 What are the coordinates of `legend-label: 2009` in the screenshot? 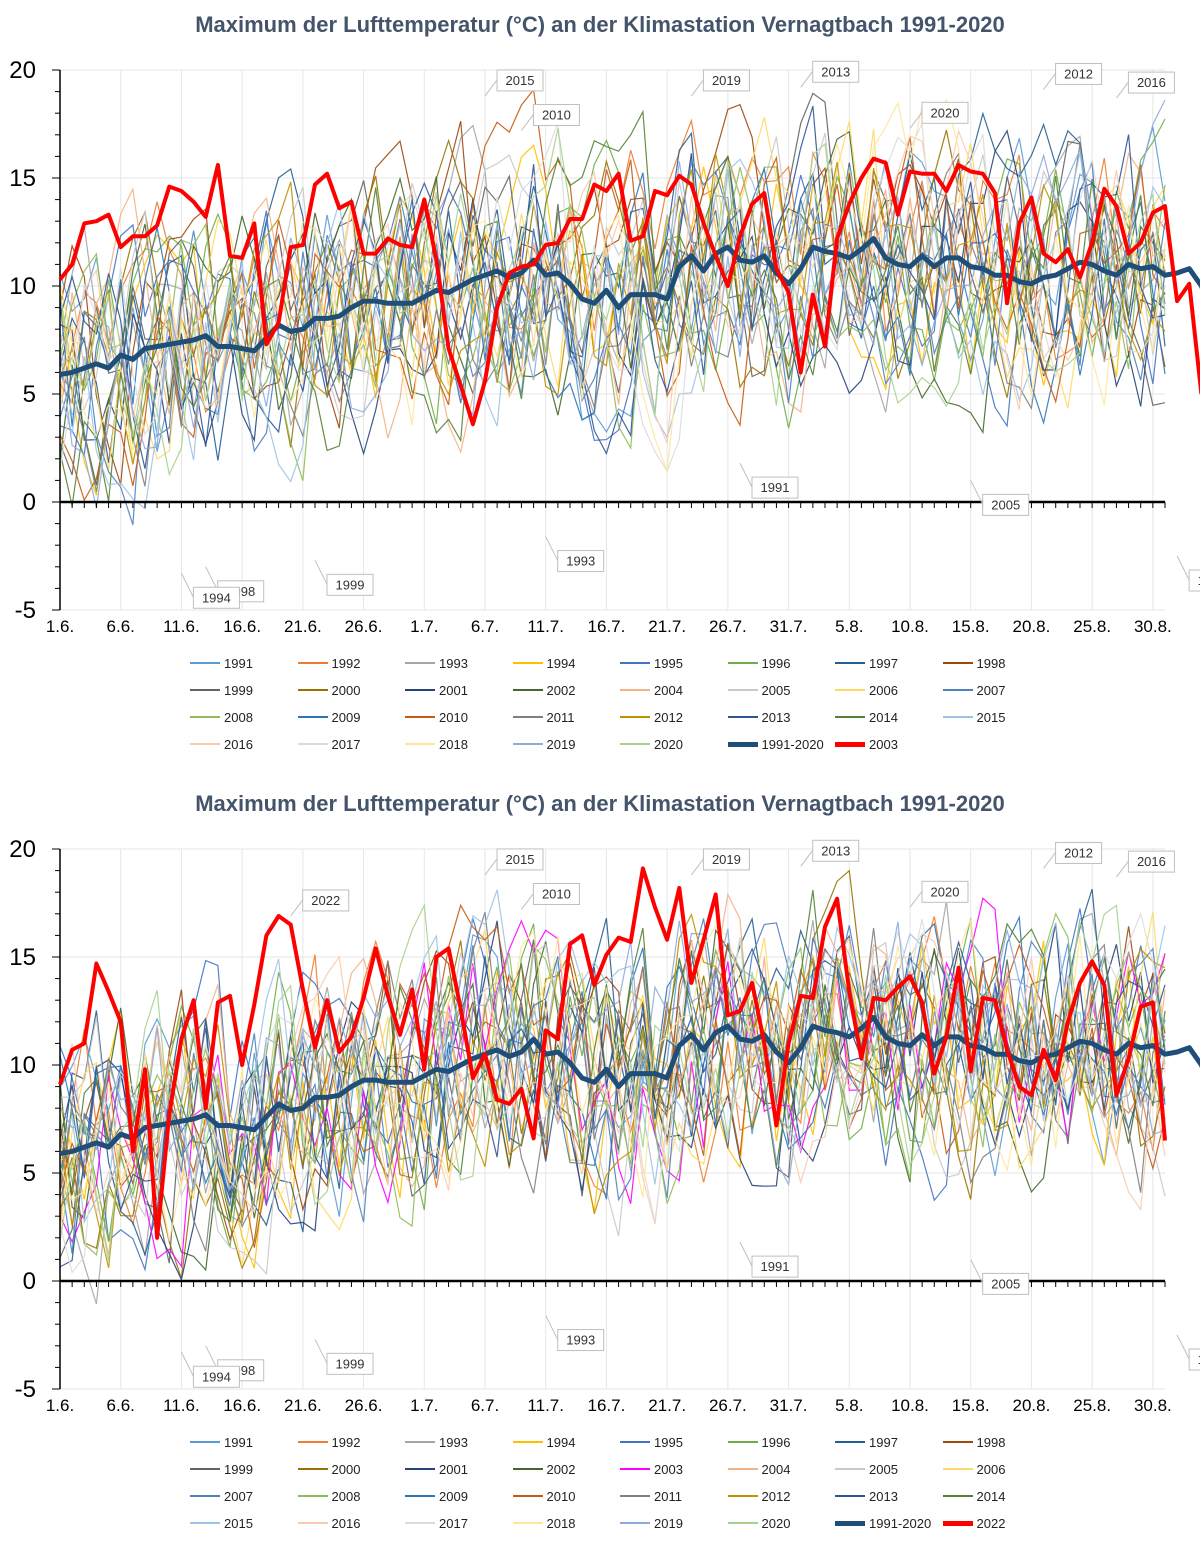 It's located at (453, 1496).